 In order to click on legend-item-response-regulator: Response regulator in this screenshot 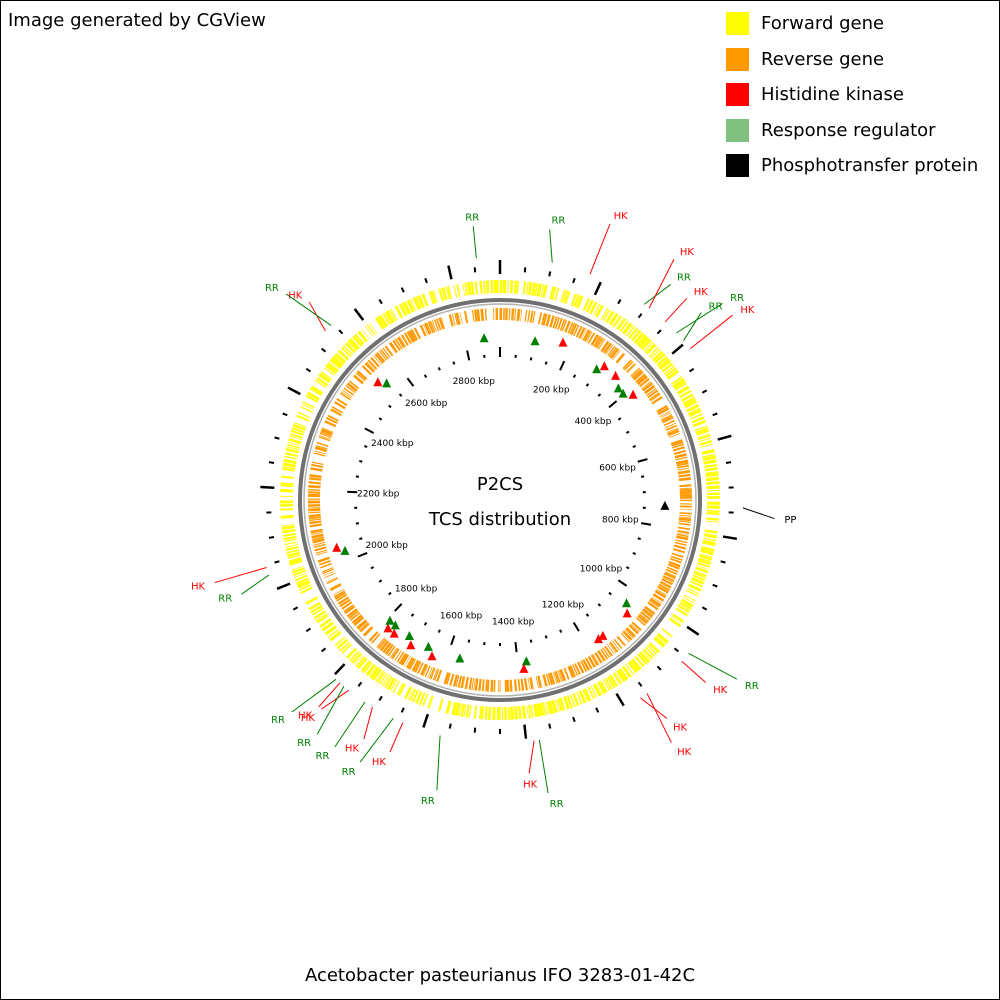, I will do `click(852, 131)`.